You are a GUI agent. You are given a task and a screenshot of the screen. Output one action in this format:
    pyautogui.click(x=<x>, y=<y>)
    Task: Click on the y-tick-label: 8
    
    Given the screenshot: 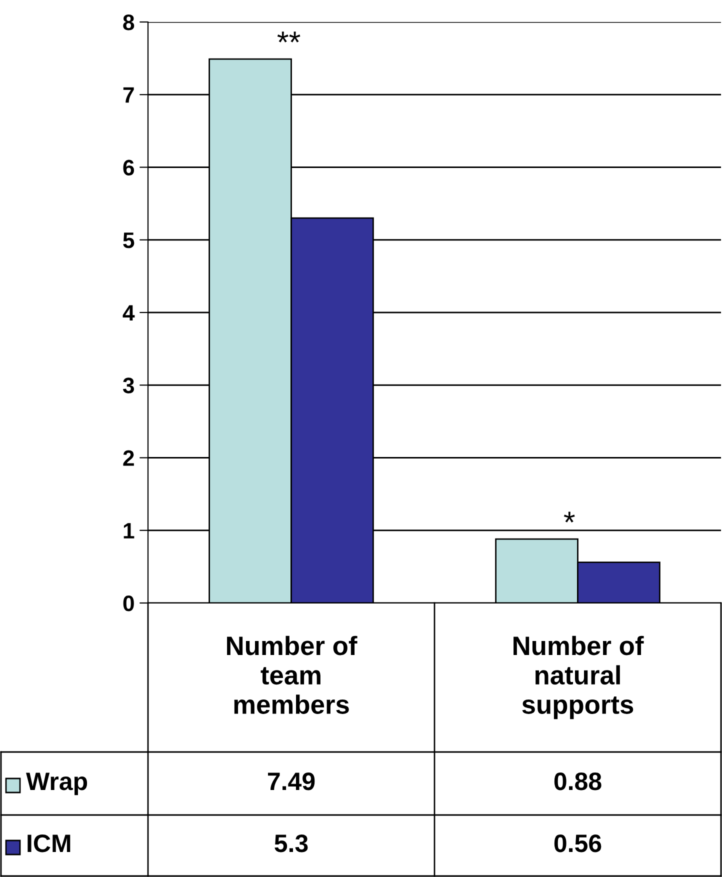 What is the action you would take?
    pyautogui.click(x=128, y=22)
    